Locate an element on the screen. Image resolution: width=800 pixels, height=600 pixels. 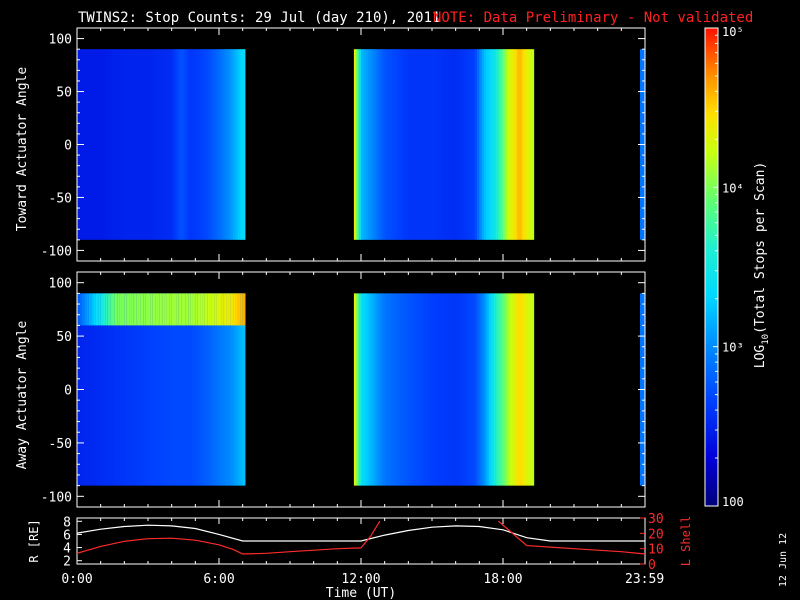
orbit-right-tick-label: 10 is located at coordinates (656, 550).